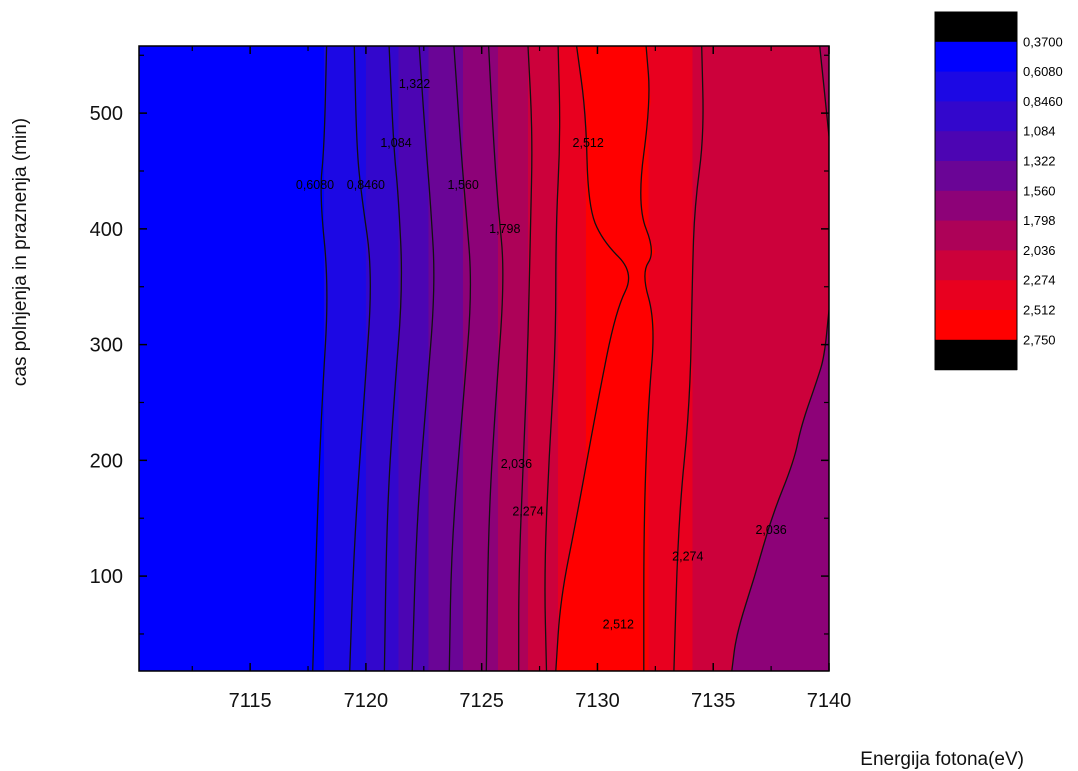 This screenshot has height=771, width=1078. I want to click on contour-region-upper-right, so click(824, 91).